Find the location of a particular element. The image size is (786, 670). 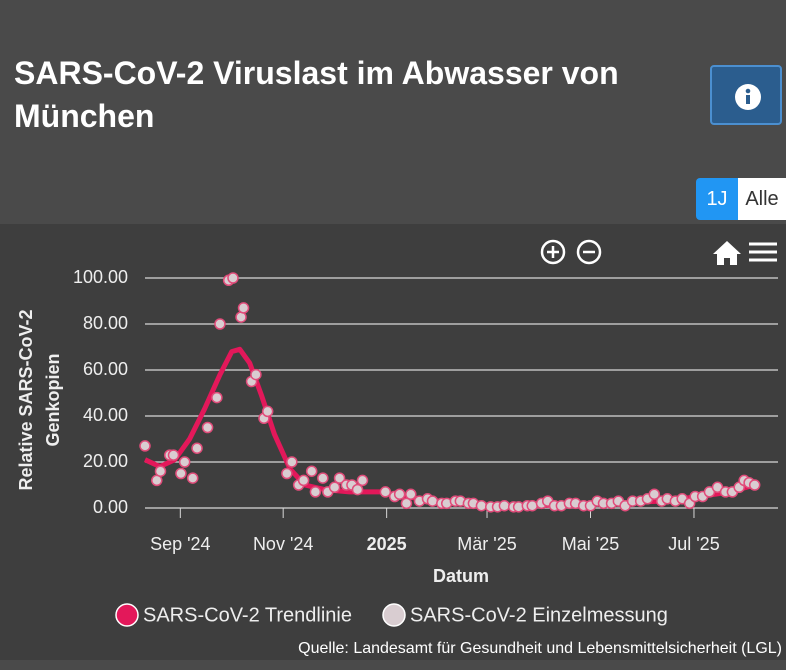

y-tick-label: 0.00 is located at coordinates (110, 507).